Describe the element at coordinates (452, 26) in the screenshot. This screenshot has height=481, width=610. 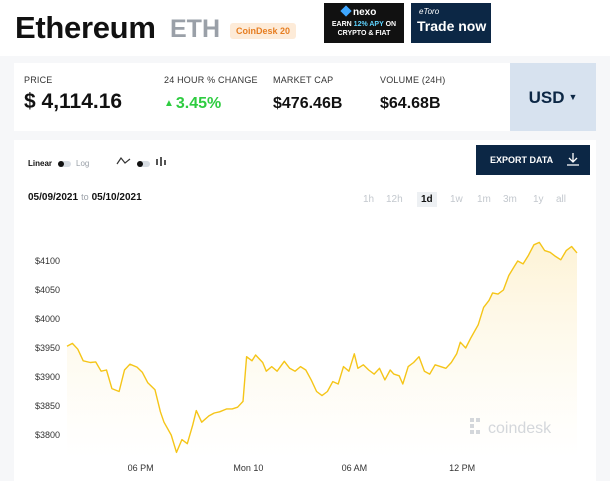
I see `etoro-trade-now: Trade now` at that location.